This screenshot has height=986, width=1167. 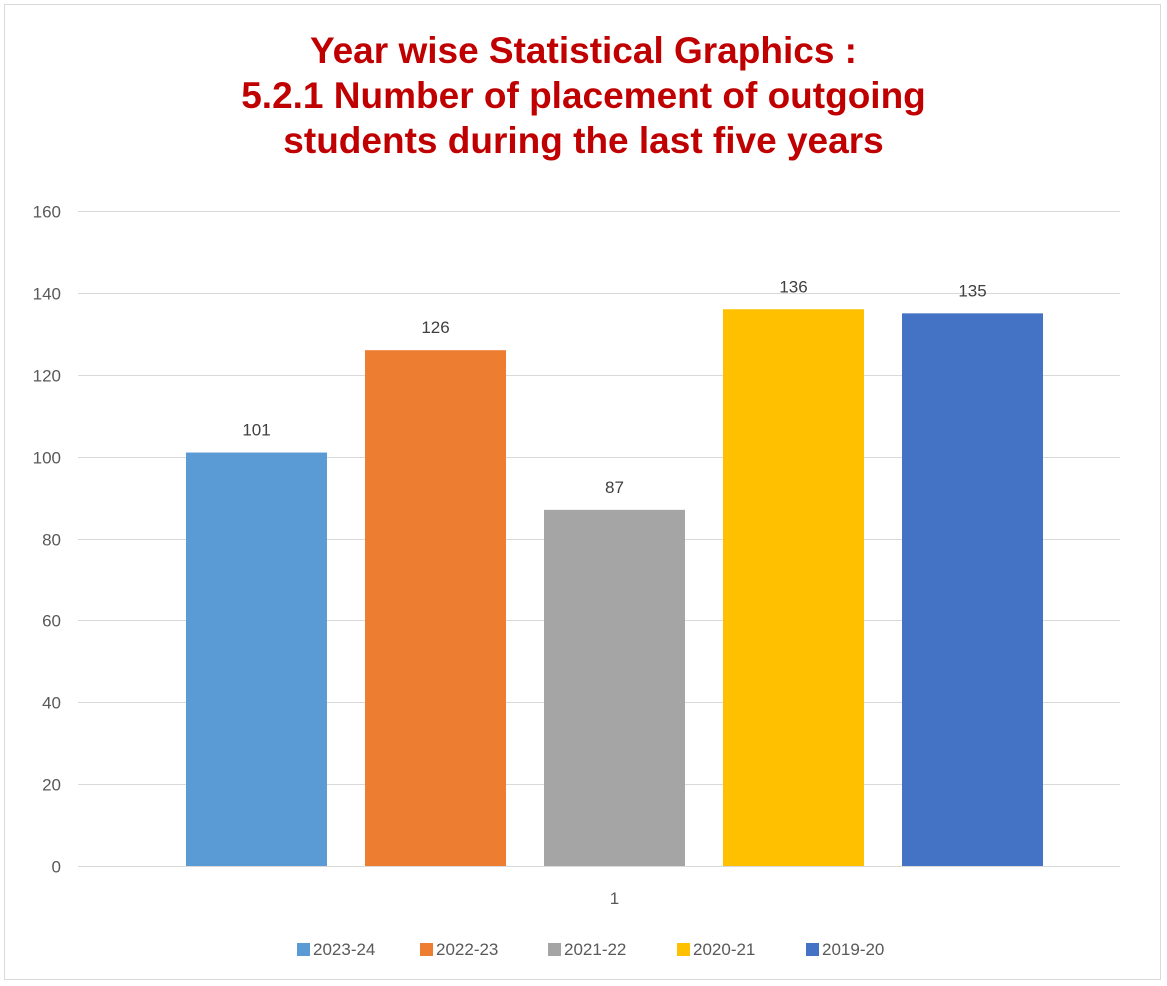 What do you see at coordinates (435, 327) in the screenshot?
I see `data-label-2022-23: 126` at bounding box center [435, 327].